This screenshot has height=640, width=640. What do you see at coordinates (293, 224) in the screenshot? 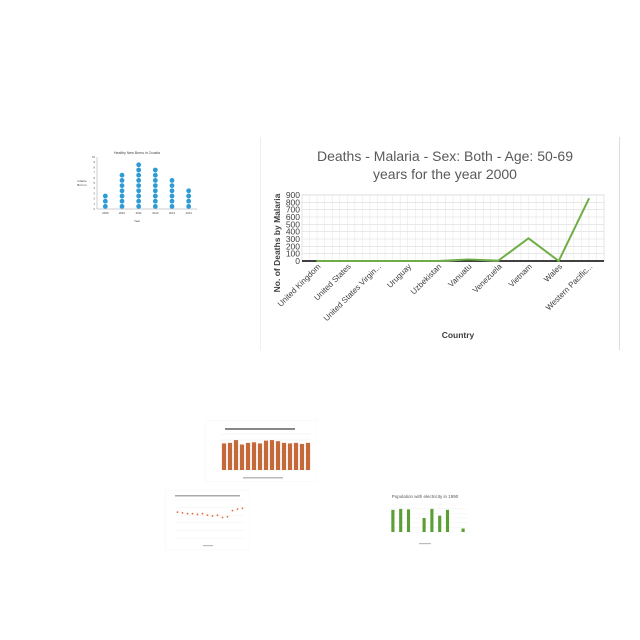
I see `y-tick-label: 500` at bounding box center [293, 224].